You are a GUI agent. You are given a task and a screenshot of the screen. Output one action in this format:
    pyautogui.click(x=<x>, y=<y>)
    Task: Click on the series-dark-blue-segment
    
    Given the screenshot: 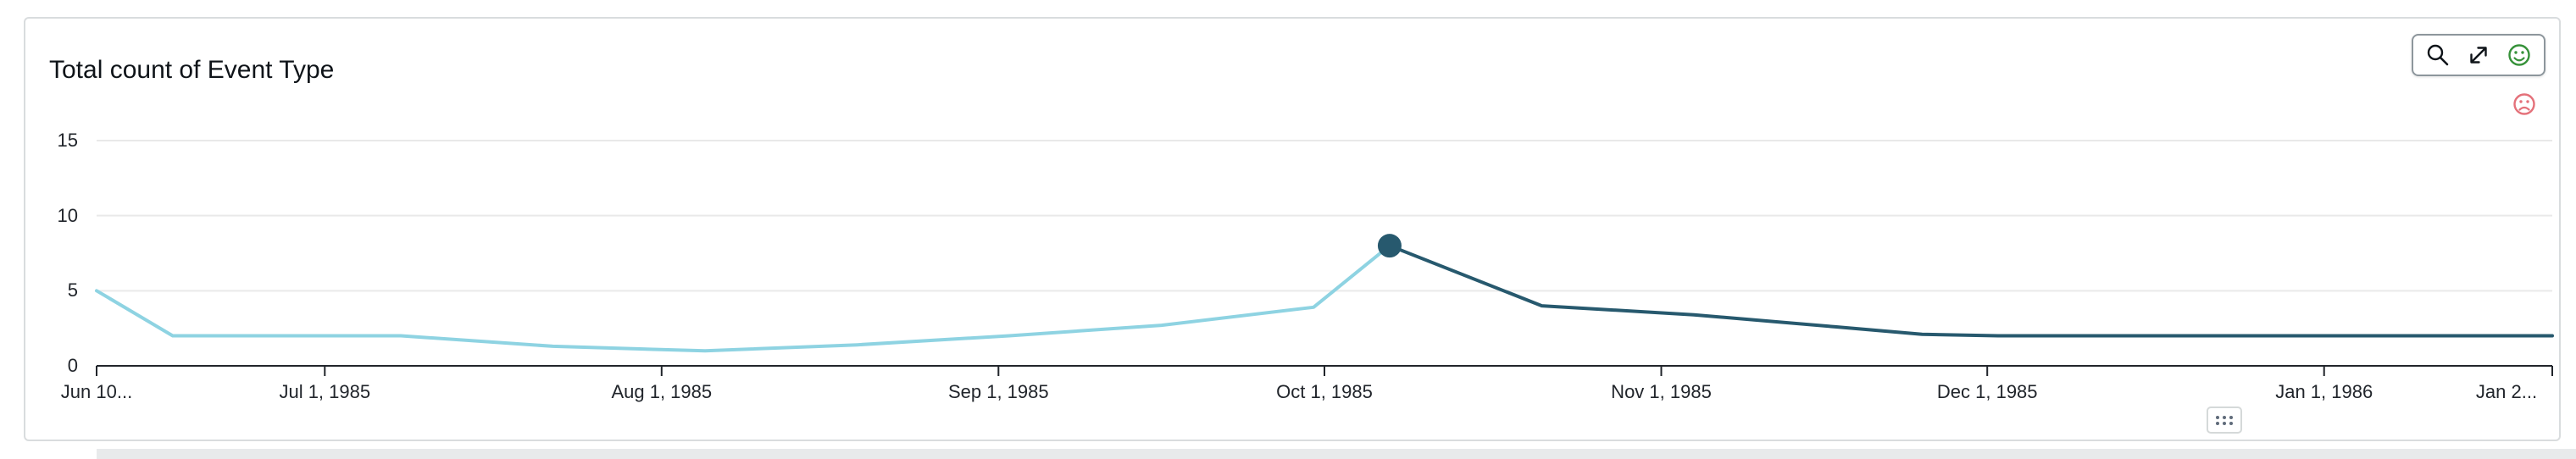 What is the action you would take?
    pyautogui.click(x=1970, y=291)
    